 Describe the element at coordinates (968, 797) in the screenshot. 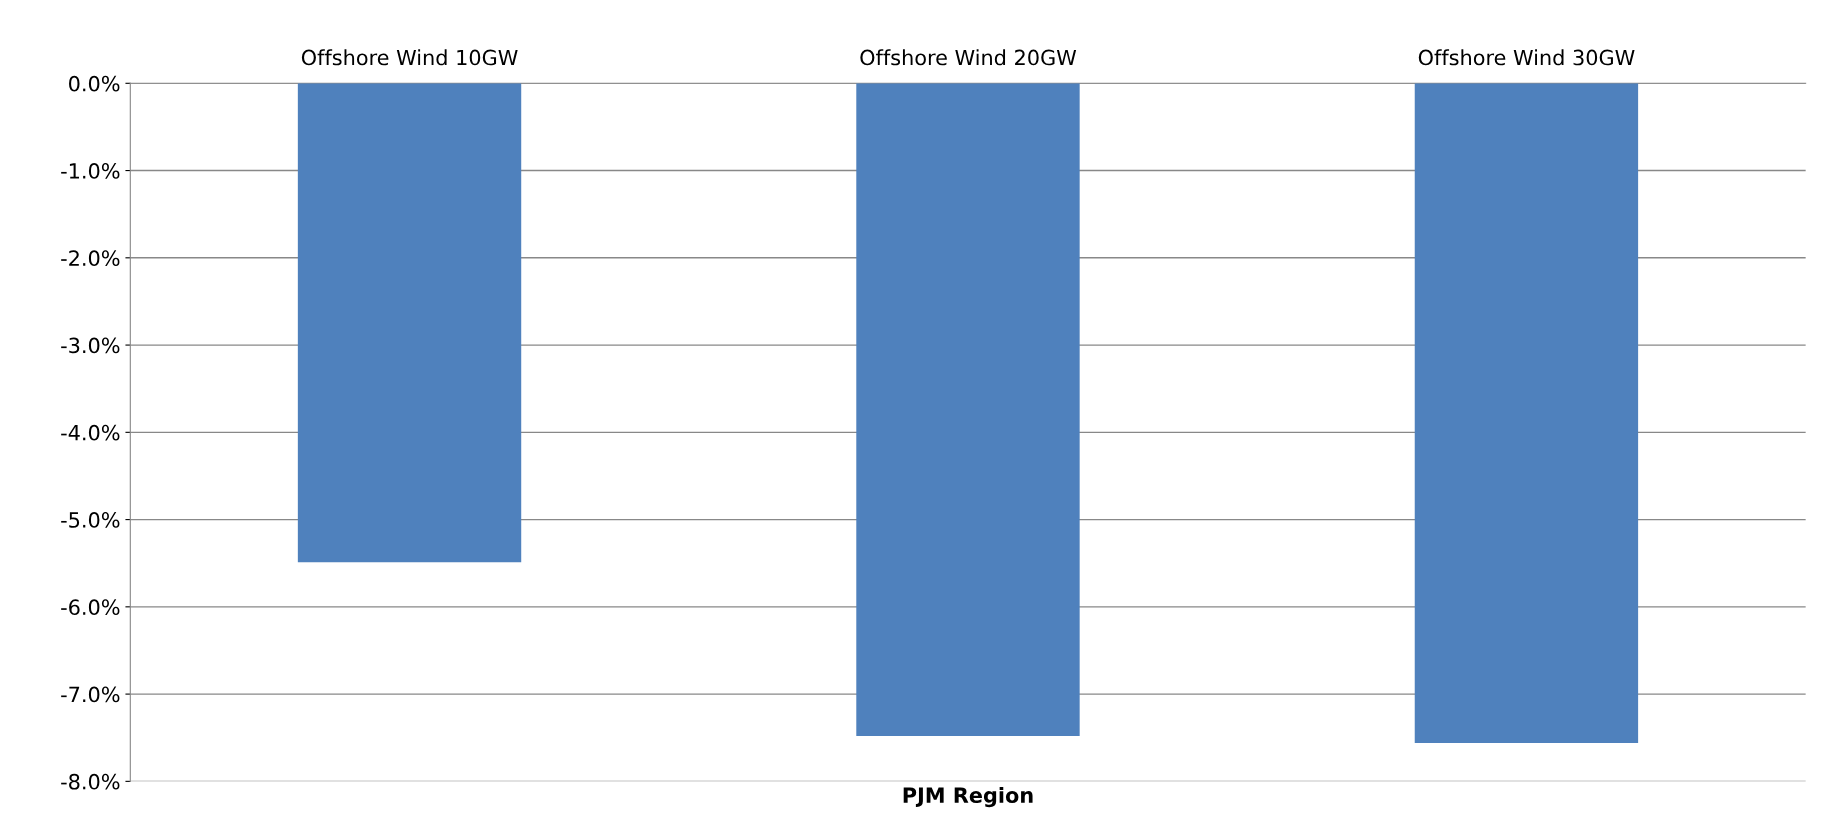

I see `x-axis-title: PJM Region` at that location.